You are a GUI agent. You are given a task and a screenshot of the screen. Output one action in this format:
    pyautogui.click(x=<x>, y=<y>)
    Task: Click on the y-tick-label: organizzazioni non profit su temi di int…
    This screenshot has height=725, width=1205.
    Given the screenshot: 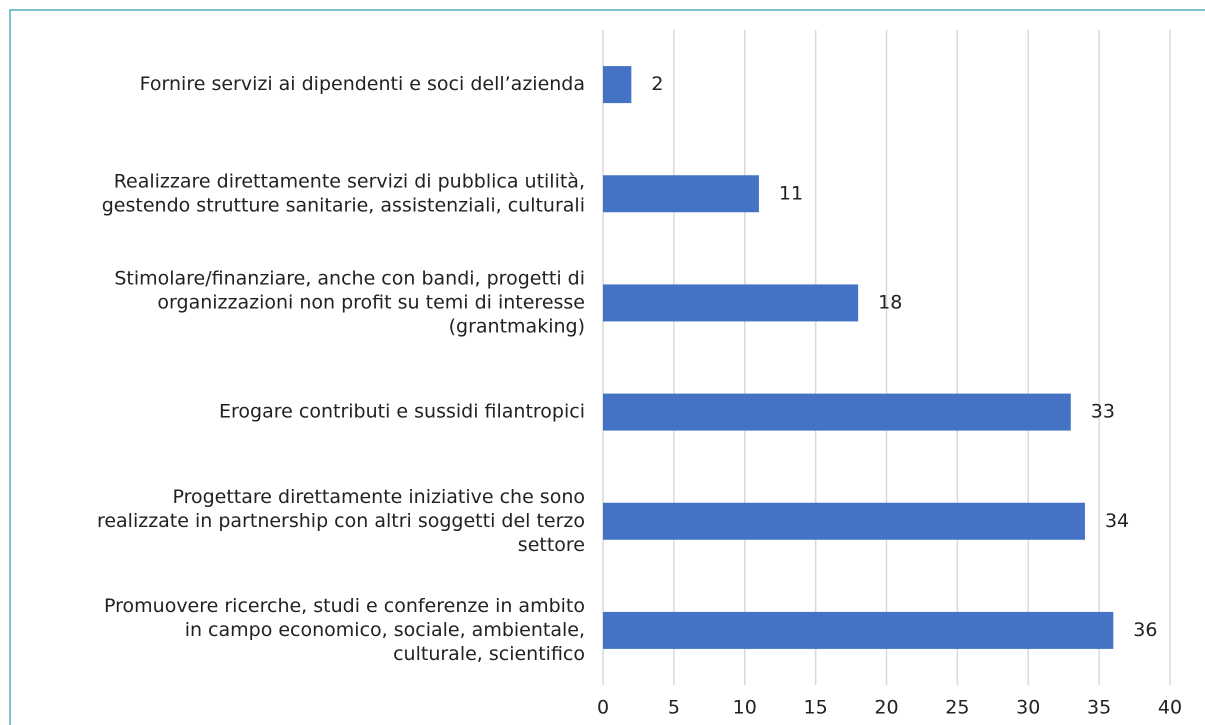 What is the action you would take?
    pyautogui.click(x=371, y=302)
    